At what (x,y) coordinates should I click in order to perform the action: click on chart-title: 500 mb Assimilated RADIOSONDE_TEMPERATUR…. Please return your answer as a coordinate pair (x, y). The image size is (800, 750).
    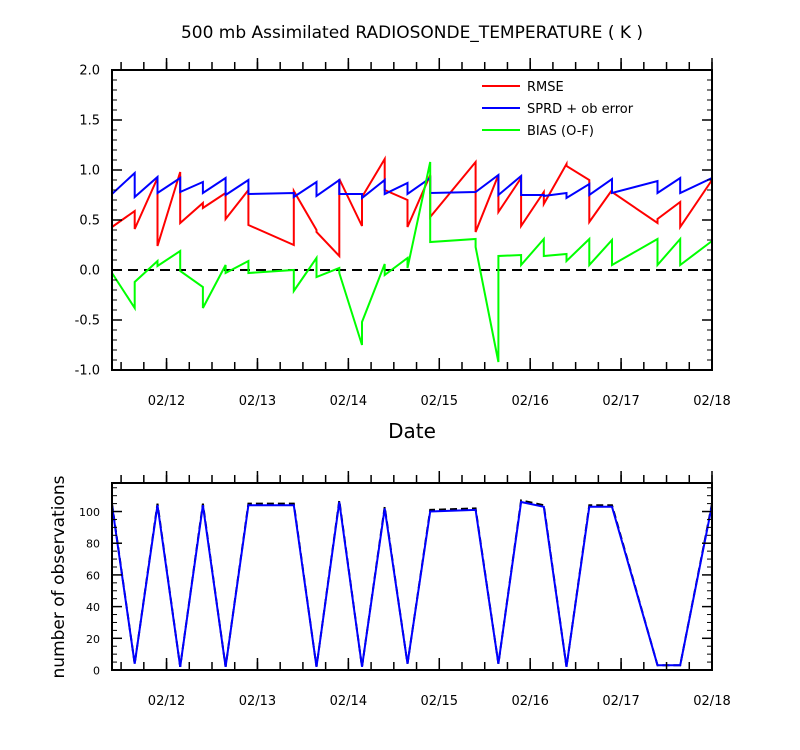
    Looking at the image, I should click on (412, 33).